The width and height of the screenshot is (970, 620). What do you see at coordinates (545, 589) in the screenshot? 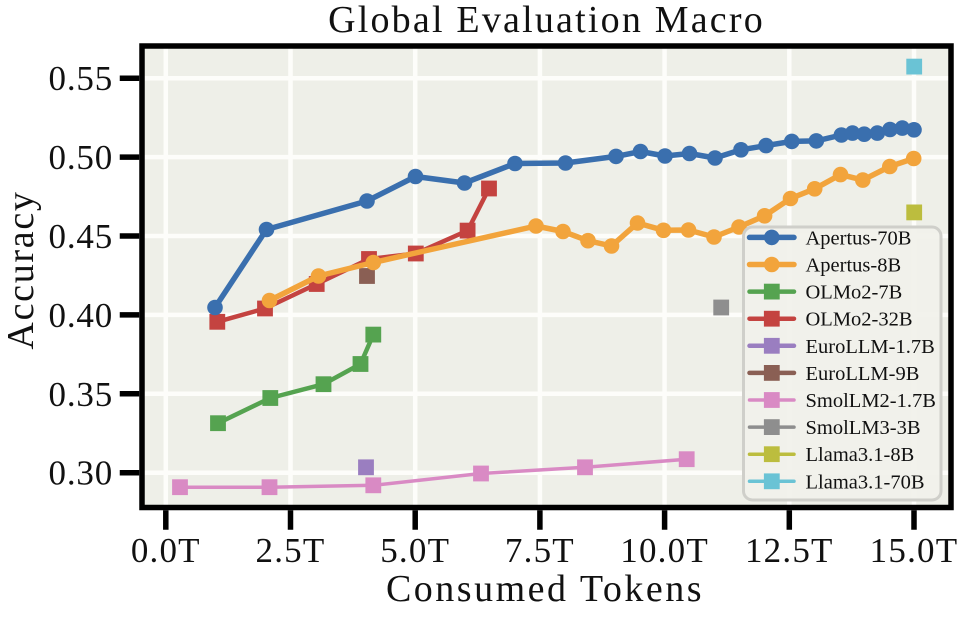
I see `svg-text: Consumed Tokens` at bounding box center [545, 589].